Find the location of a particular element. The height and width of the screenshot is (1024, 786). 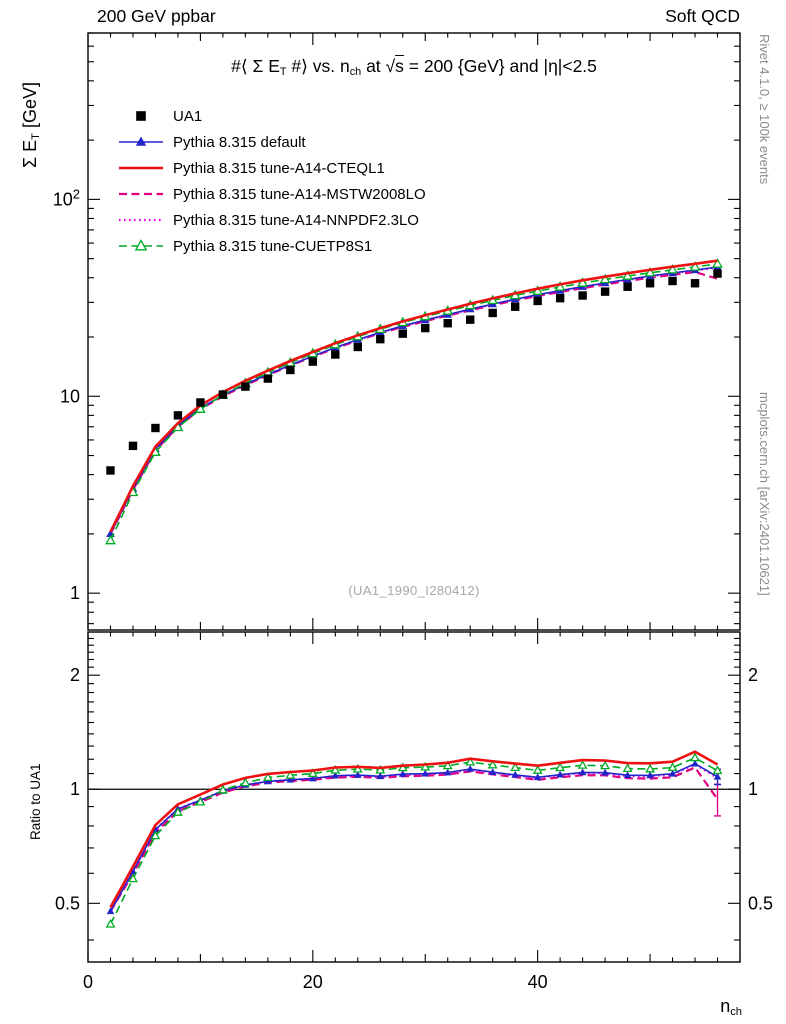

tick-label: 102 is located at coordinates (66, 197).